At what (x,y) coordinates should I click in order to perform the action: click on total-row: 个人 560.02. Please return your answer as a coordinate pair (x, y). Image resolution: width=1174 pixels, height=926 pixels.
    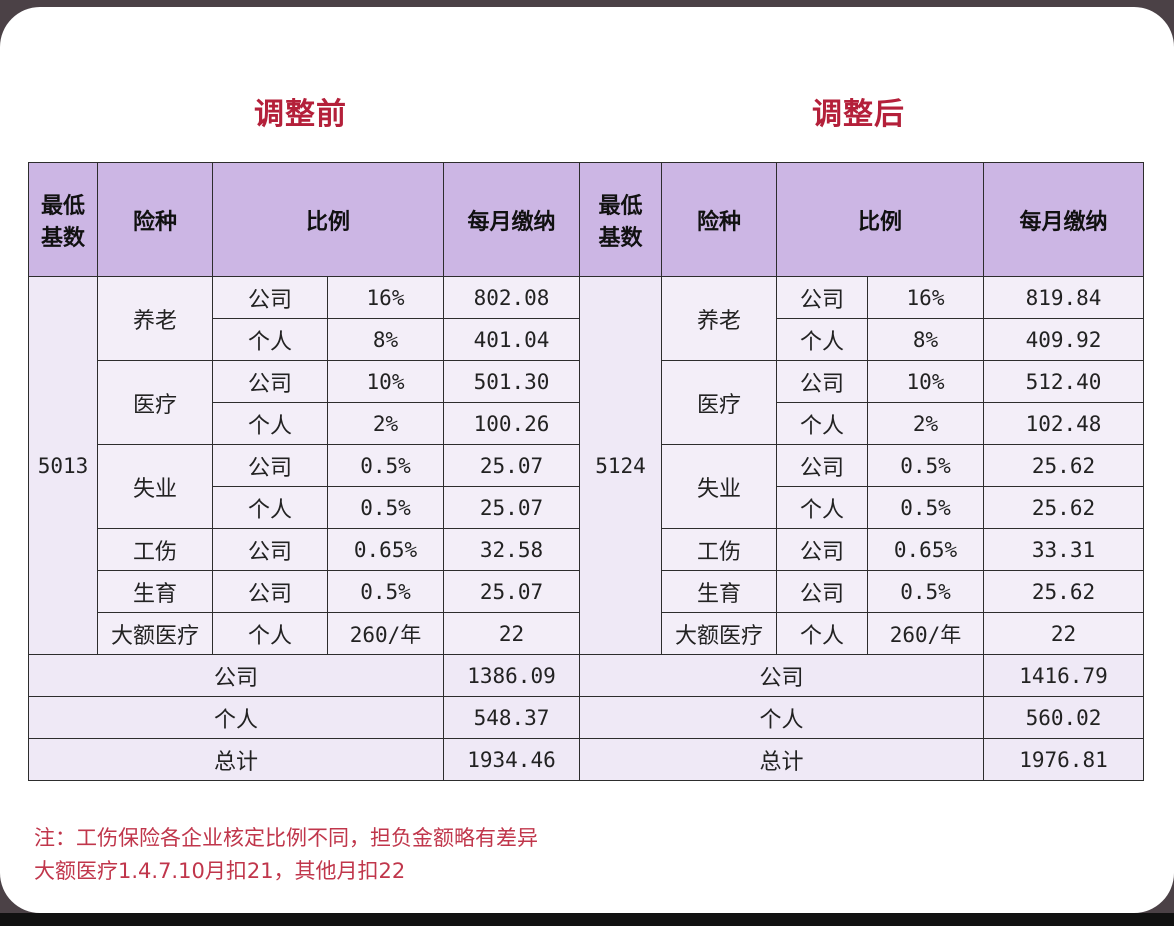
    Looking at the image, I should click on (861, 717).